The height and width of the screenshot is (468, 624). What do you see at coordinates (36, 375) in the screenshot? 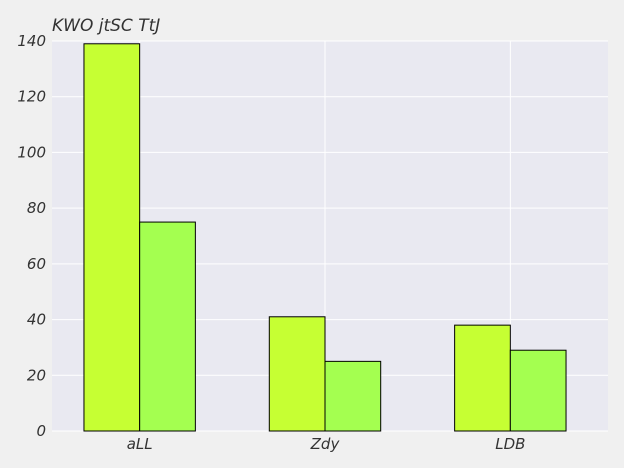
I see `y-tick-label: 20` at bounding box center [36, 375].